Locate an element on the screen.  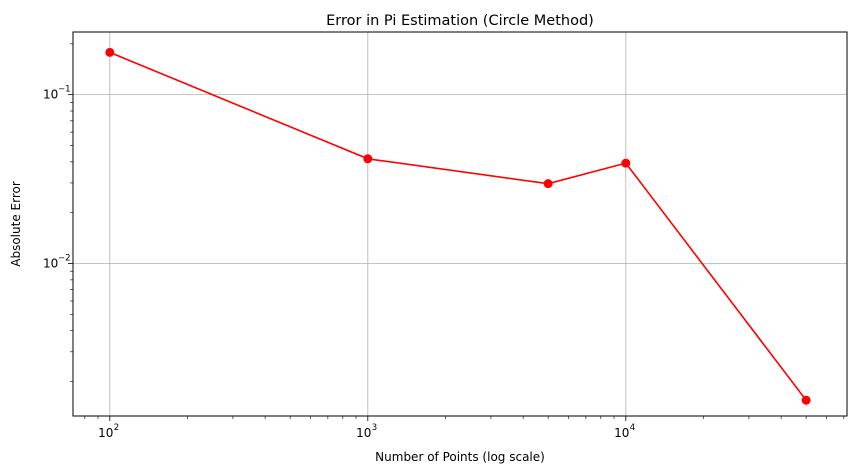
y-tick-label-exponent: −2 is located at coordinates (64, 259).